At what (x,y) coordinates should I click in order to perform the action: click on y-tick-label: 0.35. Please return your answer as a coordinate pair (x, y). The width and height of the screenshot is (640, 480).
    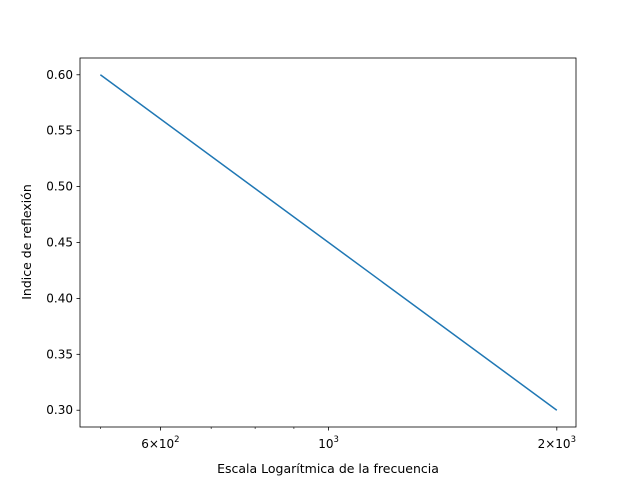
    Looking at the image, I should click on (59, 354).